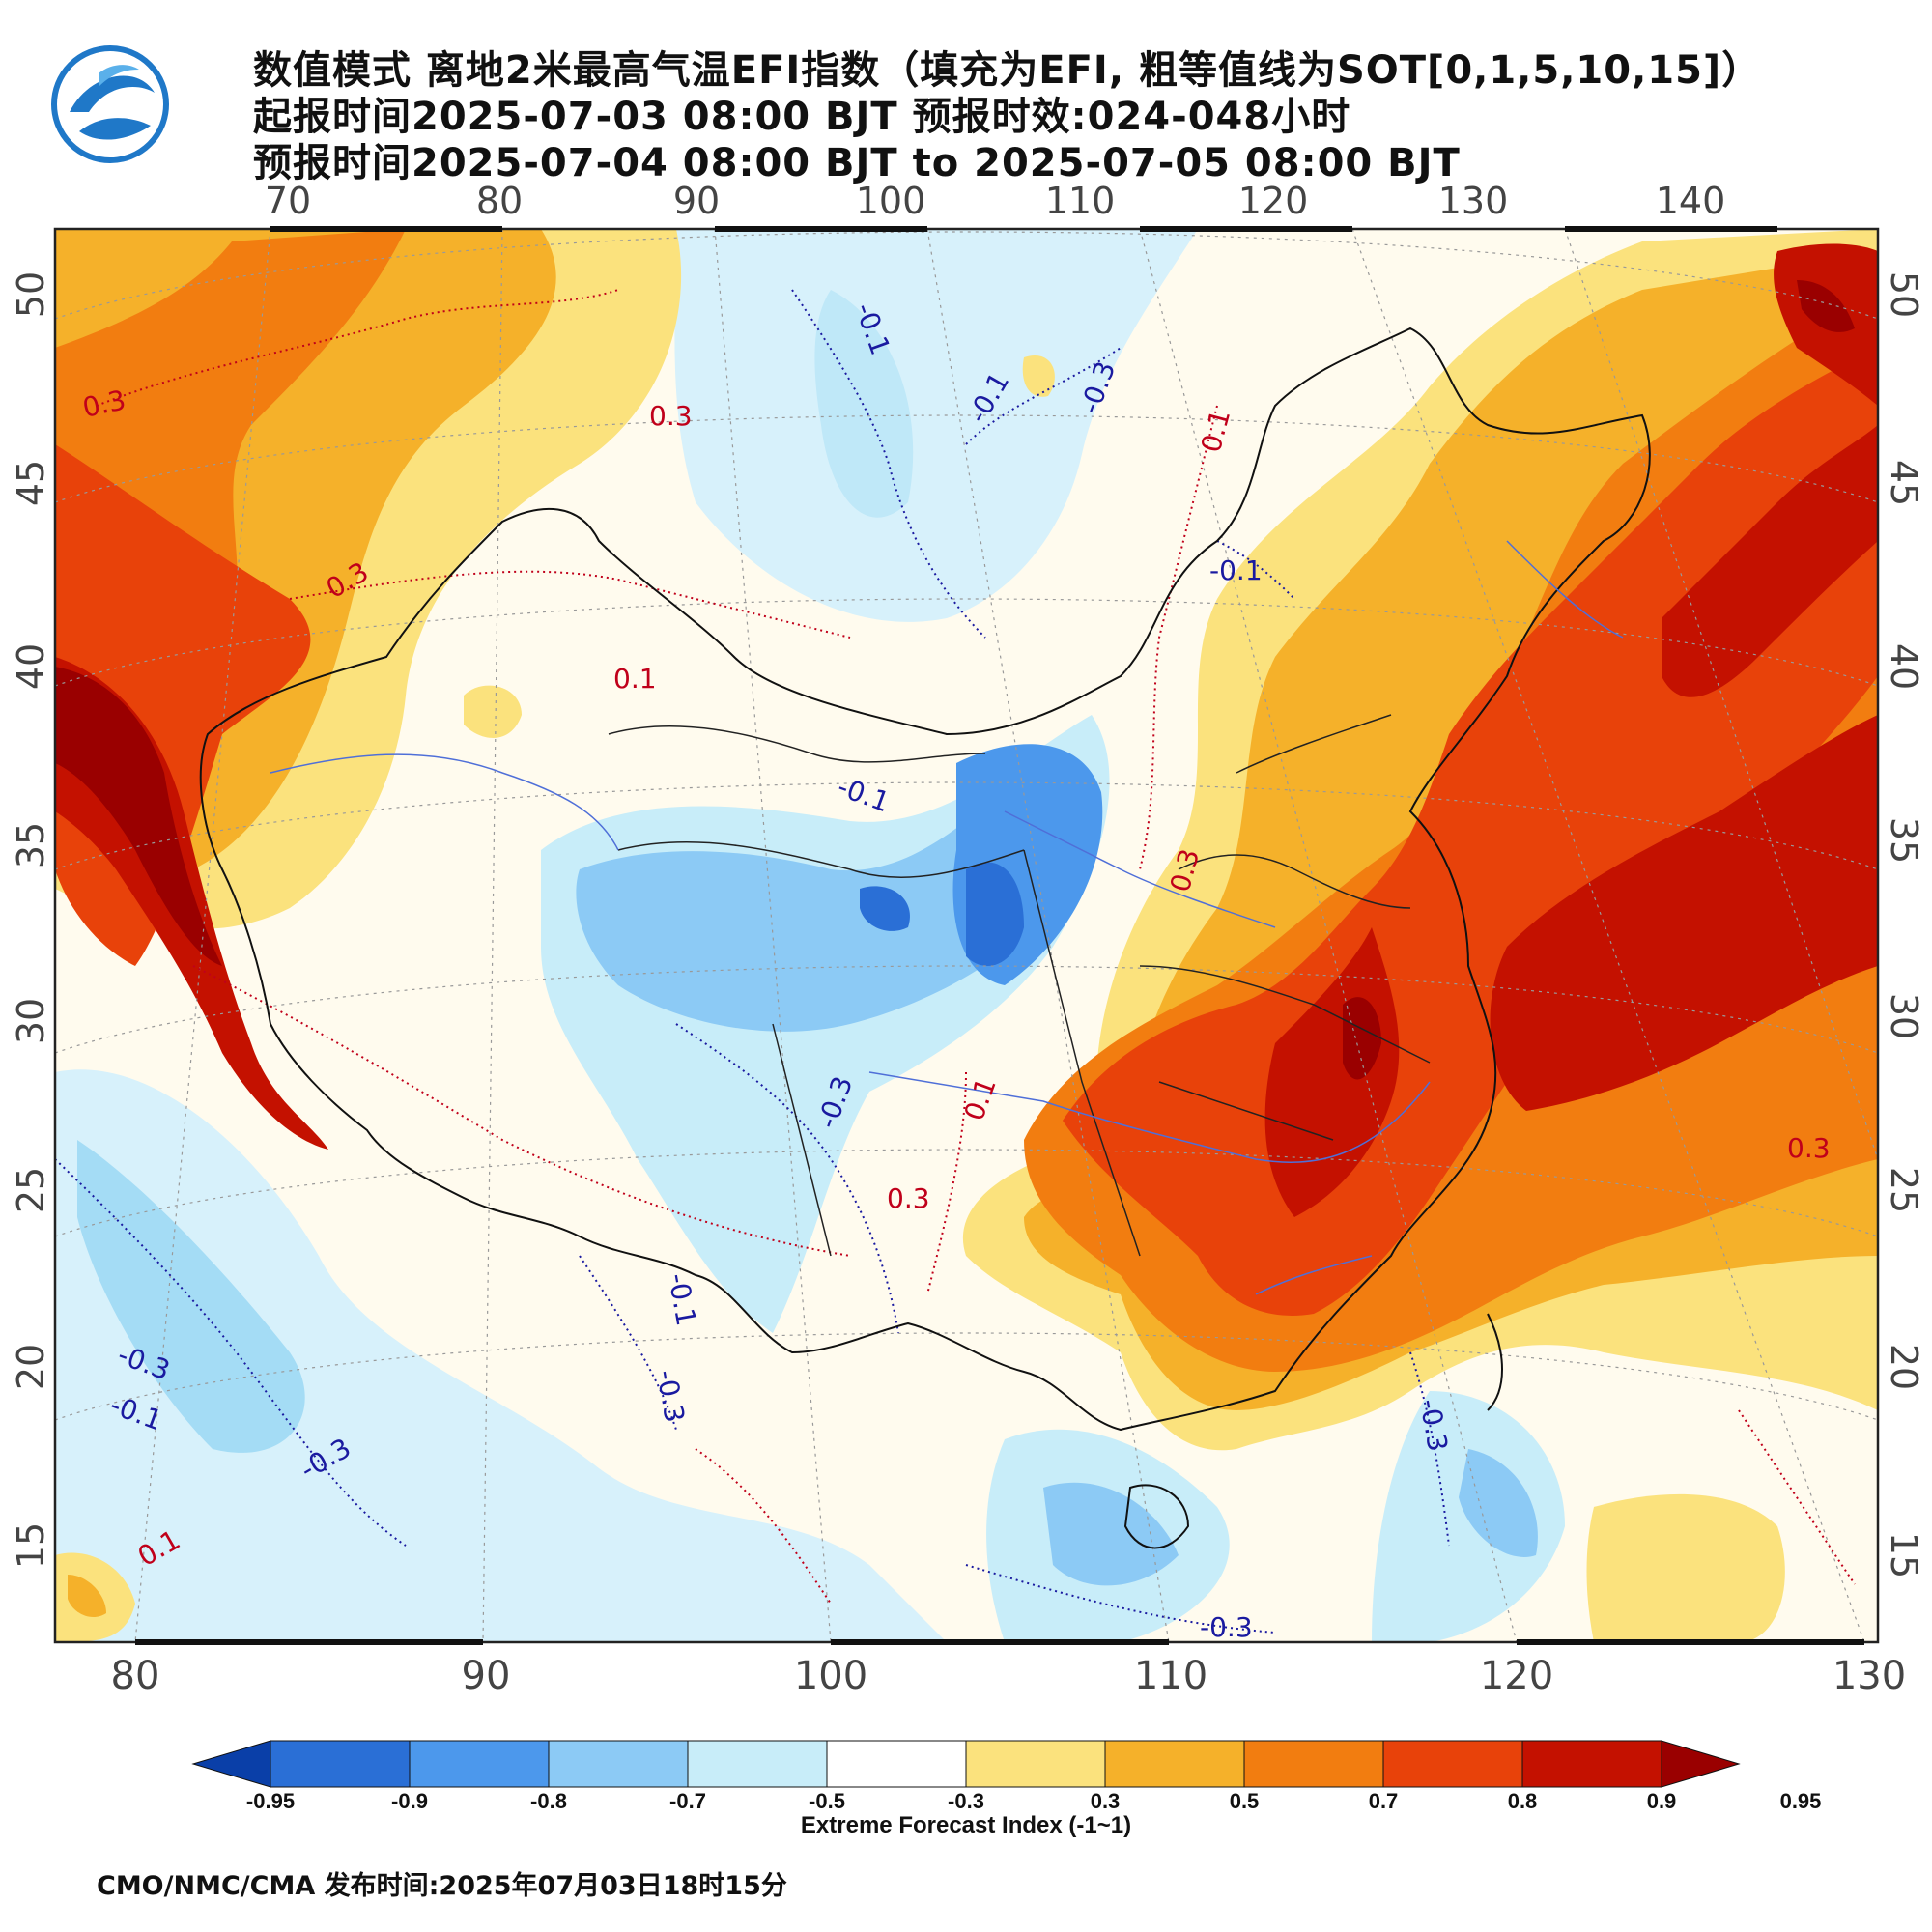 This screenshot has height=1932, width=1932. I want to click on lat-label-left: 25, so click(31, 1190).